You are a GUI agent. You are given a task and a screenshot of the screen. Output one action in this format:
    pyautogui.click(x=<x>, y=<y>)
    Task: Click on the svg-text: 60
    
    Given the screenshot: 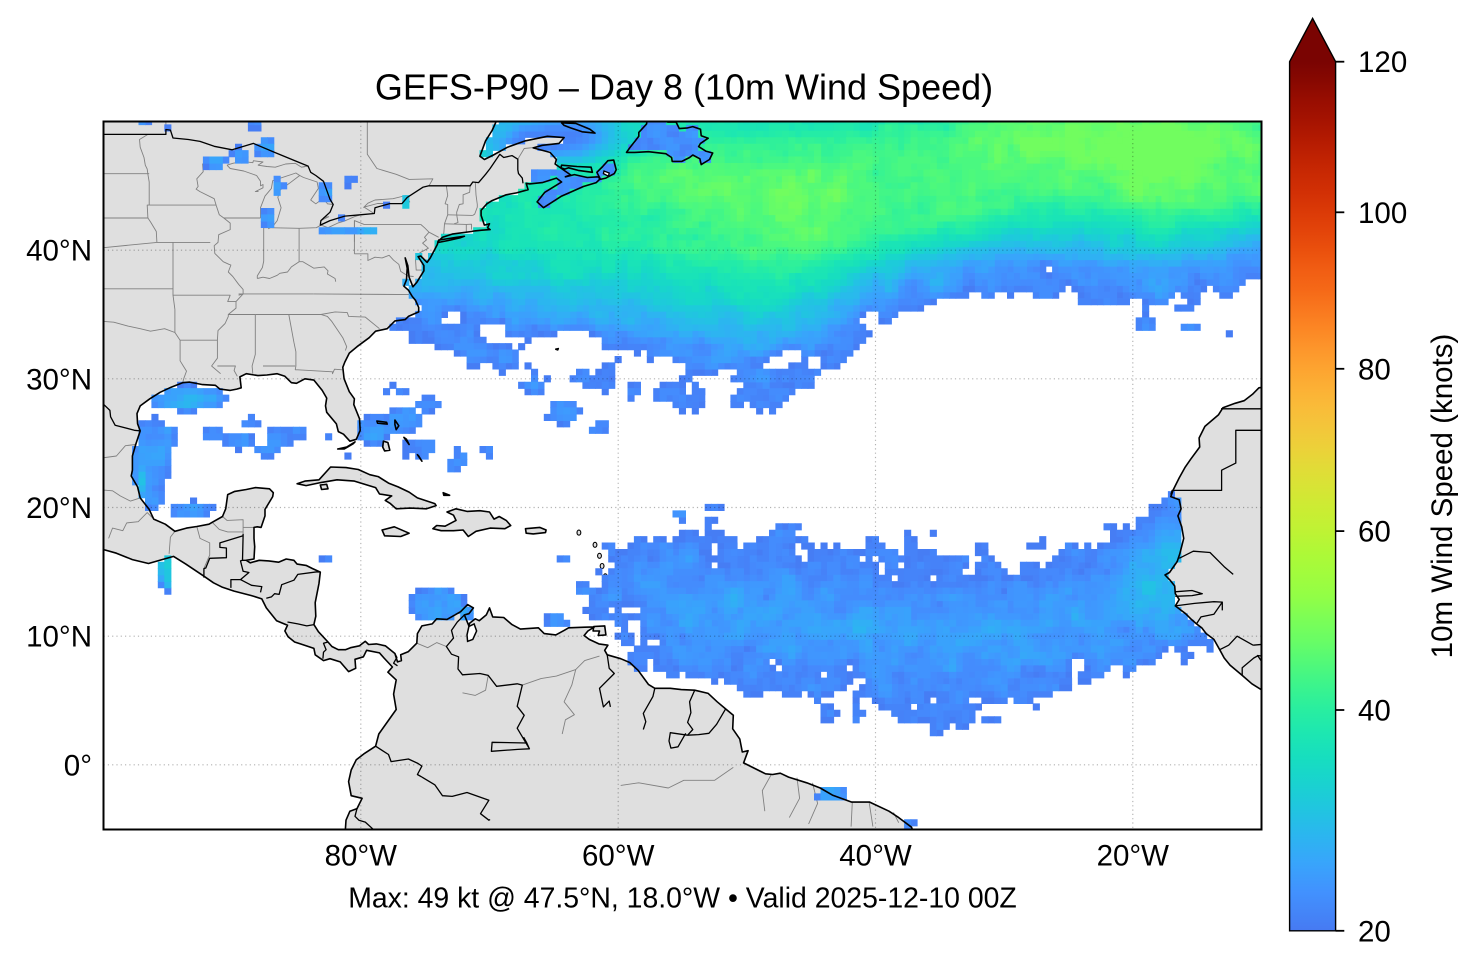 What is the action you would take?
    pyautogui.click(x=1374, y=532)
    